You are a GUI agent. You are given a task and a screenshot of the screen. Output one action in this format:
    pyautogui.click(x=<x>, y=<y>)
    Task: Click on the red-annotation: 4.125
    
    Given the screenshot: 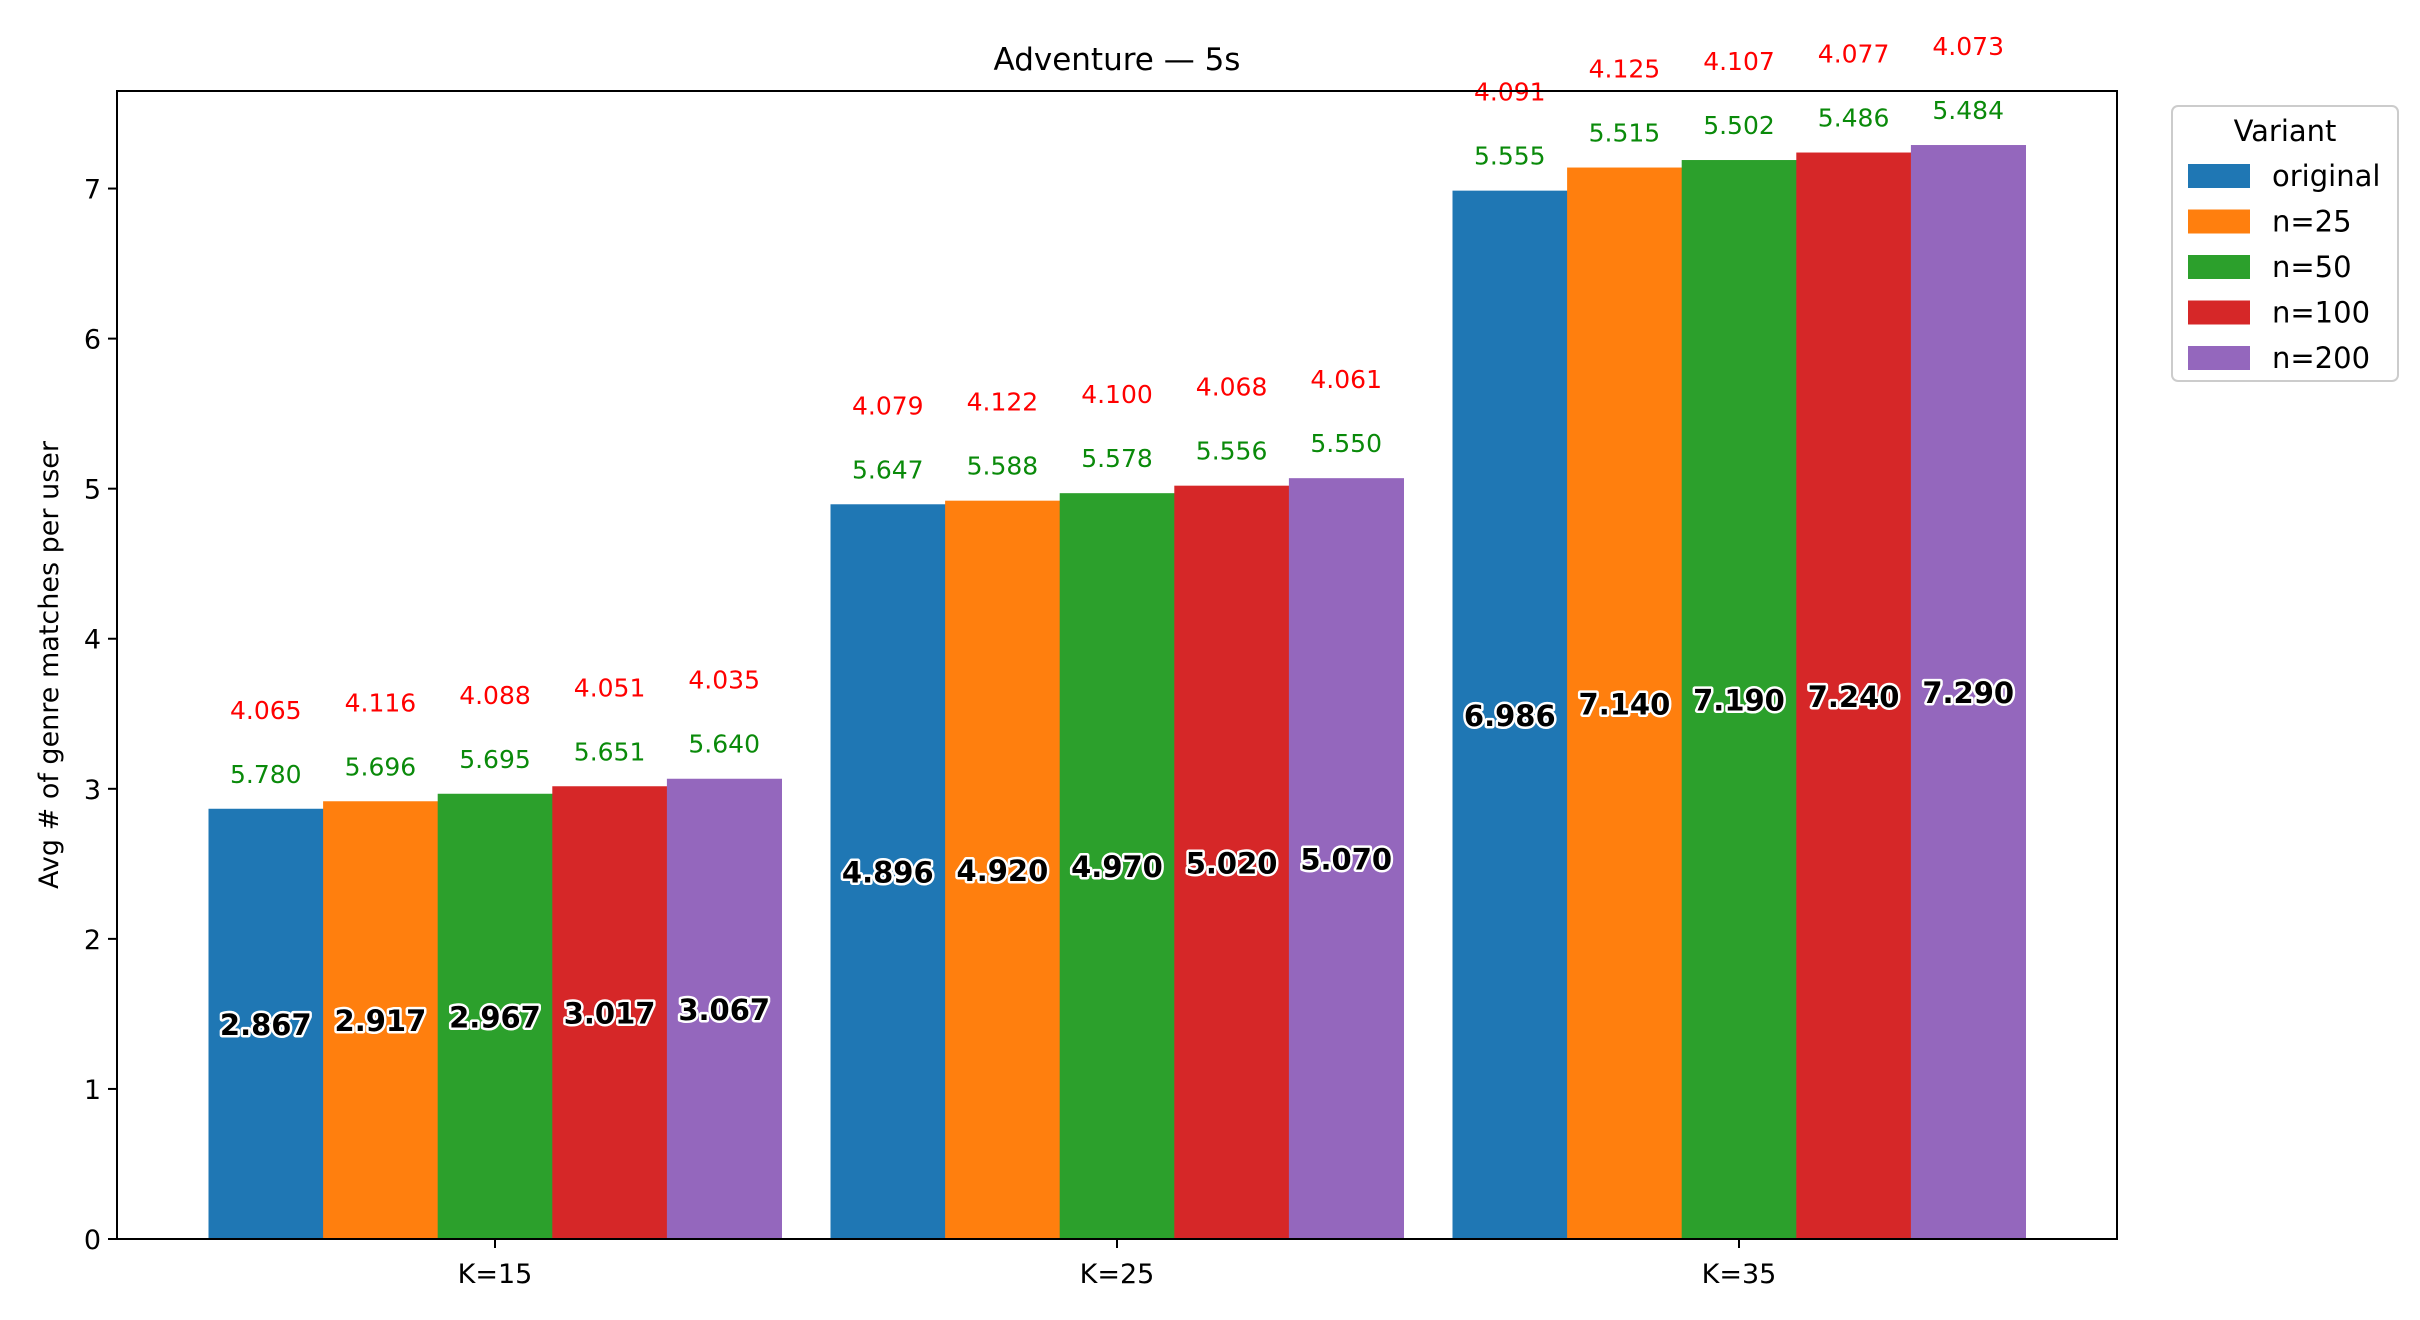 What is the action you would take?
    pyautogui.click(x=1625, y=69)
    